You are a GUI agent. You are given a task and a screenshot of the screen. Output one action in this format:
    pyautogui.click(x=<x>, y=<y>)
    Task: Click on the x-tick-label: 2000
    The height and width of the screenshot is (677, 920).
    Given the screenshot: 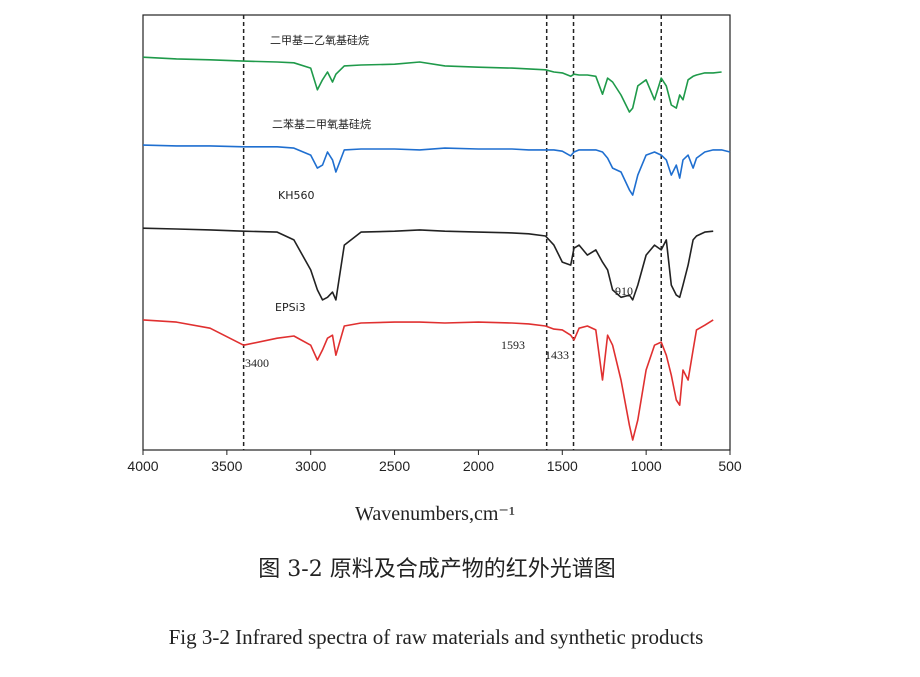 What is the action you would take?
    pyautogui.click(x=478, y=466)
    